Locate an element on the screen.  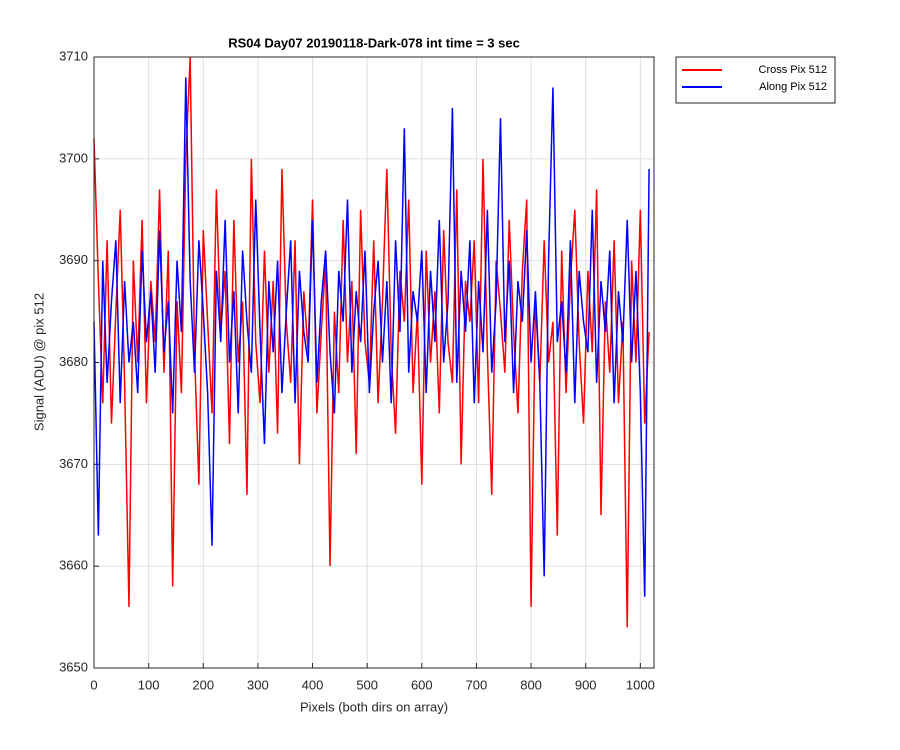
x-axis-label: Pixels (both dirs on array) is located at coordinates (374, 706).